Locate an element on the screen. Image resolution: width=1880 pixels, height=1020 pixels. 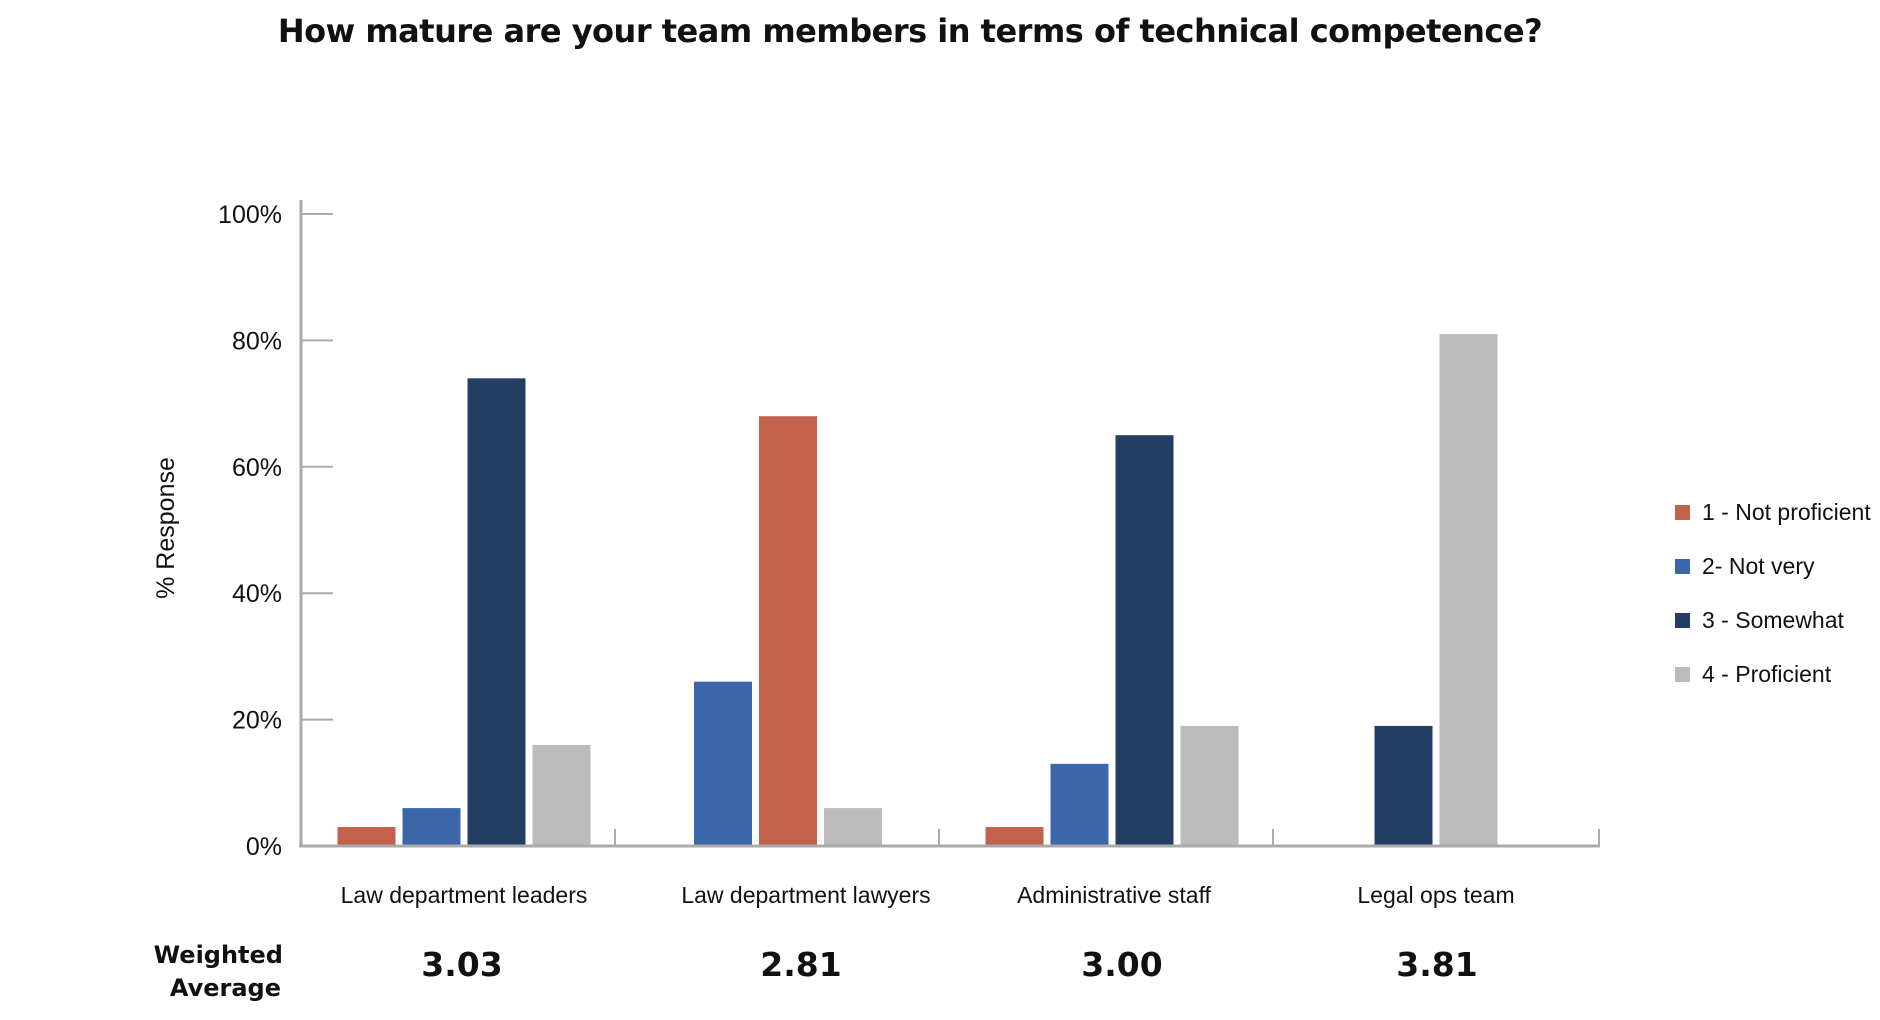
weighted-average-value: 2.81 is located at coordinates (800, 964).